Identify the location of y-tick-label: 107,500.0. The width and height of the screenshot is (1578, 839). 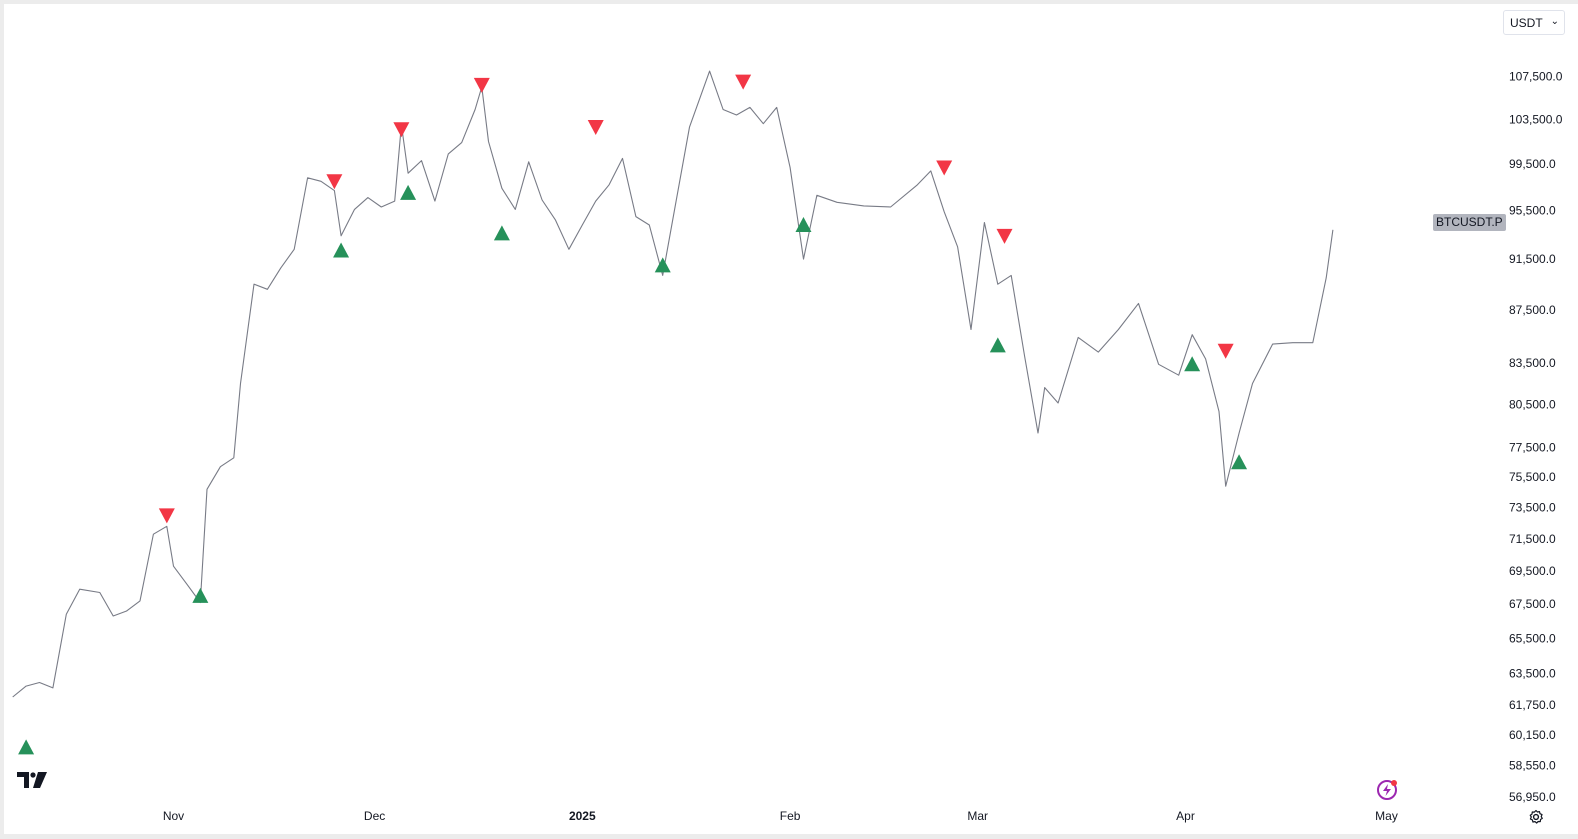
(1536, 76).